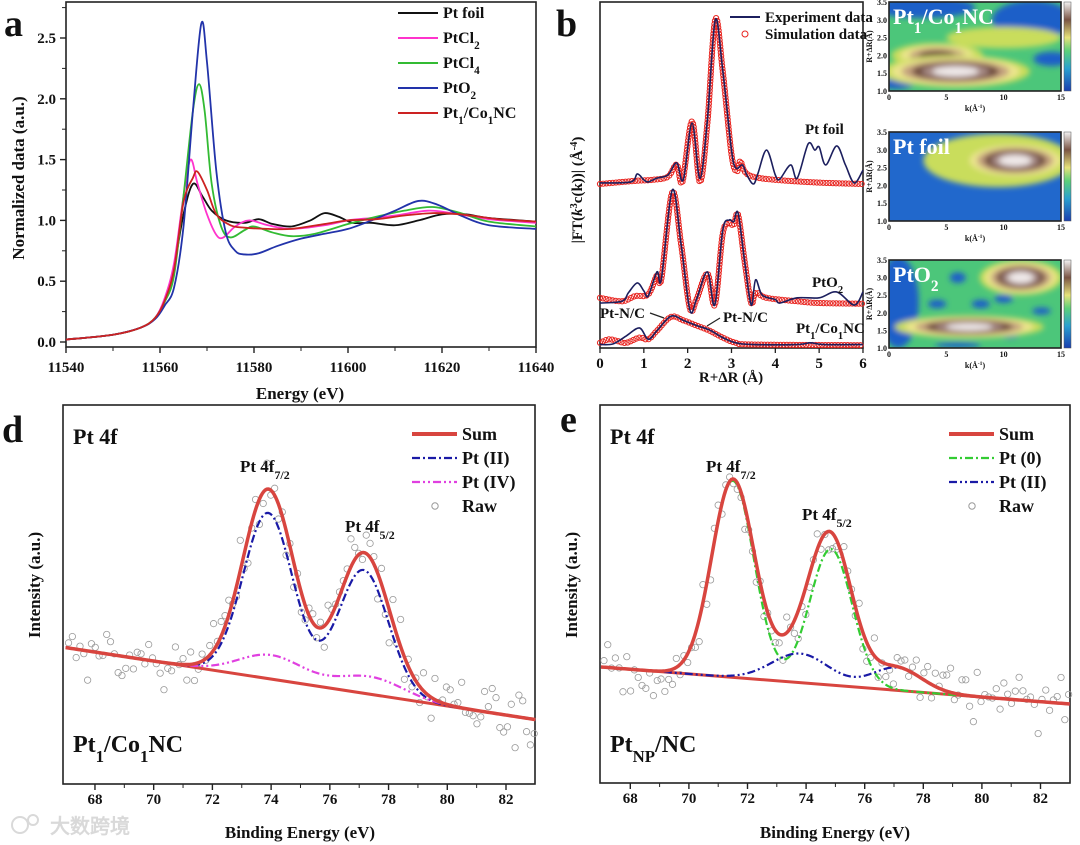  I want to click on heatmap-title-part: 2, so click(935, 286).